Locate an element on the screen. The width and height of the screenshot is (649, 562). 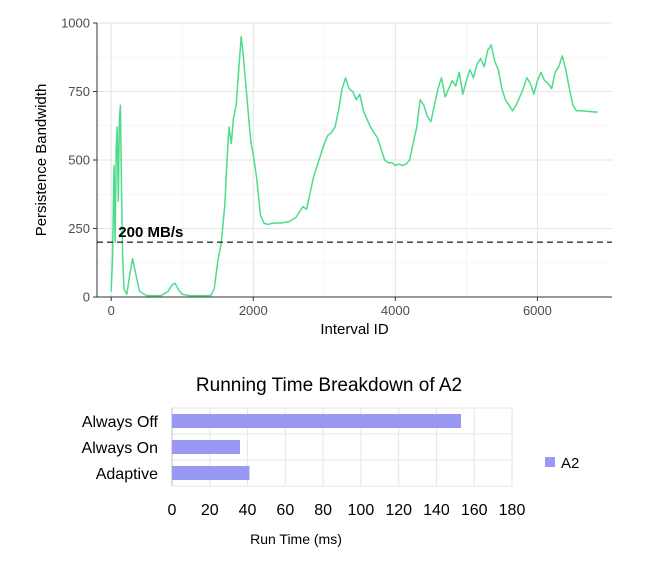
bar-x-tick-label: 140 is located at coordinates (436, 510).